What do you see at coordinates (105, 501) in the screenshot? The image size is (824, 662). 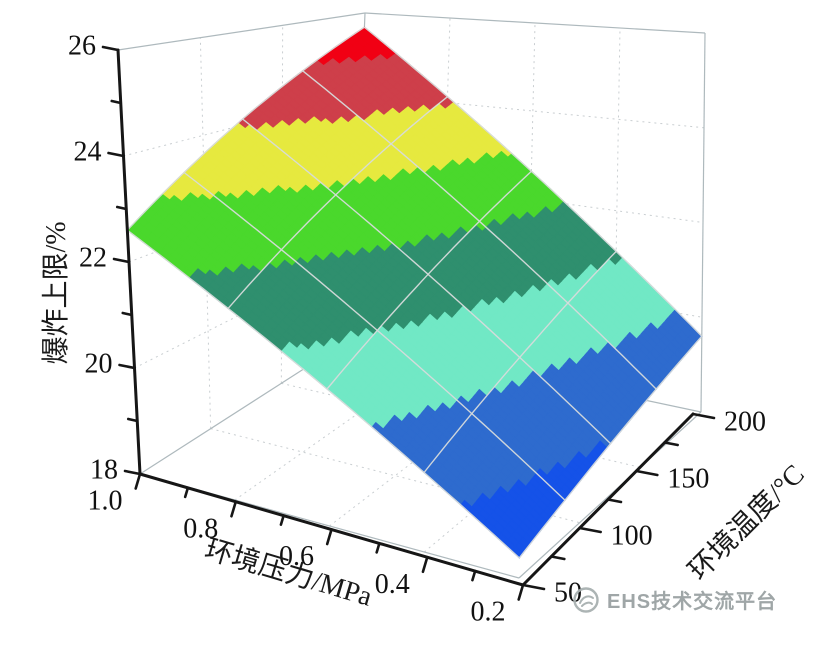 I see `pressure-axis-tick-label: 1.0` at bounding box center [105, 501].